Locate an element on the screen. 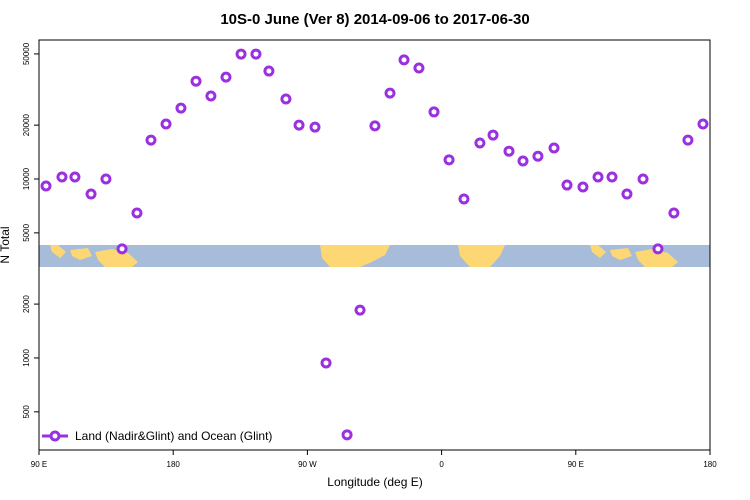 This screenshot has height=500, width=750. y-tick-label: 50000 is located at coordinates (26, 53).